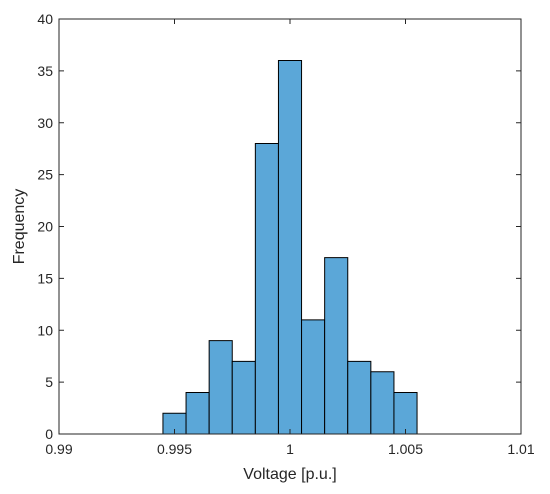 The image size is (550, 494). What do you see at coordinates (405, 449) in the screenshot?
I see `x-tick-label-3: 1.005` at bounding box center [405, 449].